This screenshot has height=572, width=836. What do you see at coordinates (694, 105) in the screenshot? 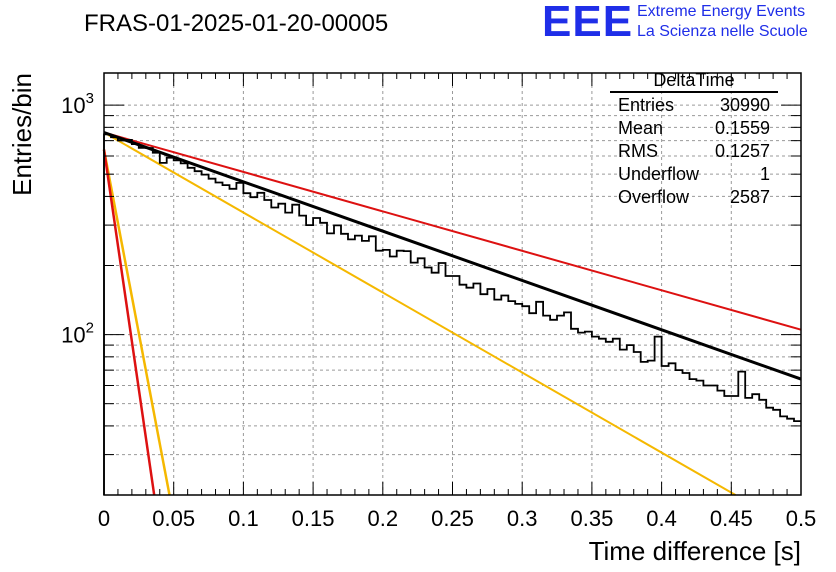
I see `stats-row-entries: Entries 30990` at bounding box center [694, 105].